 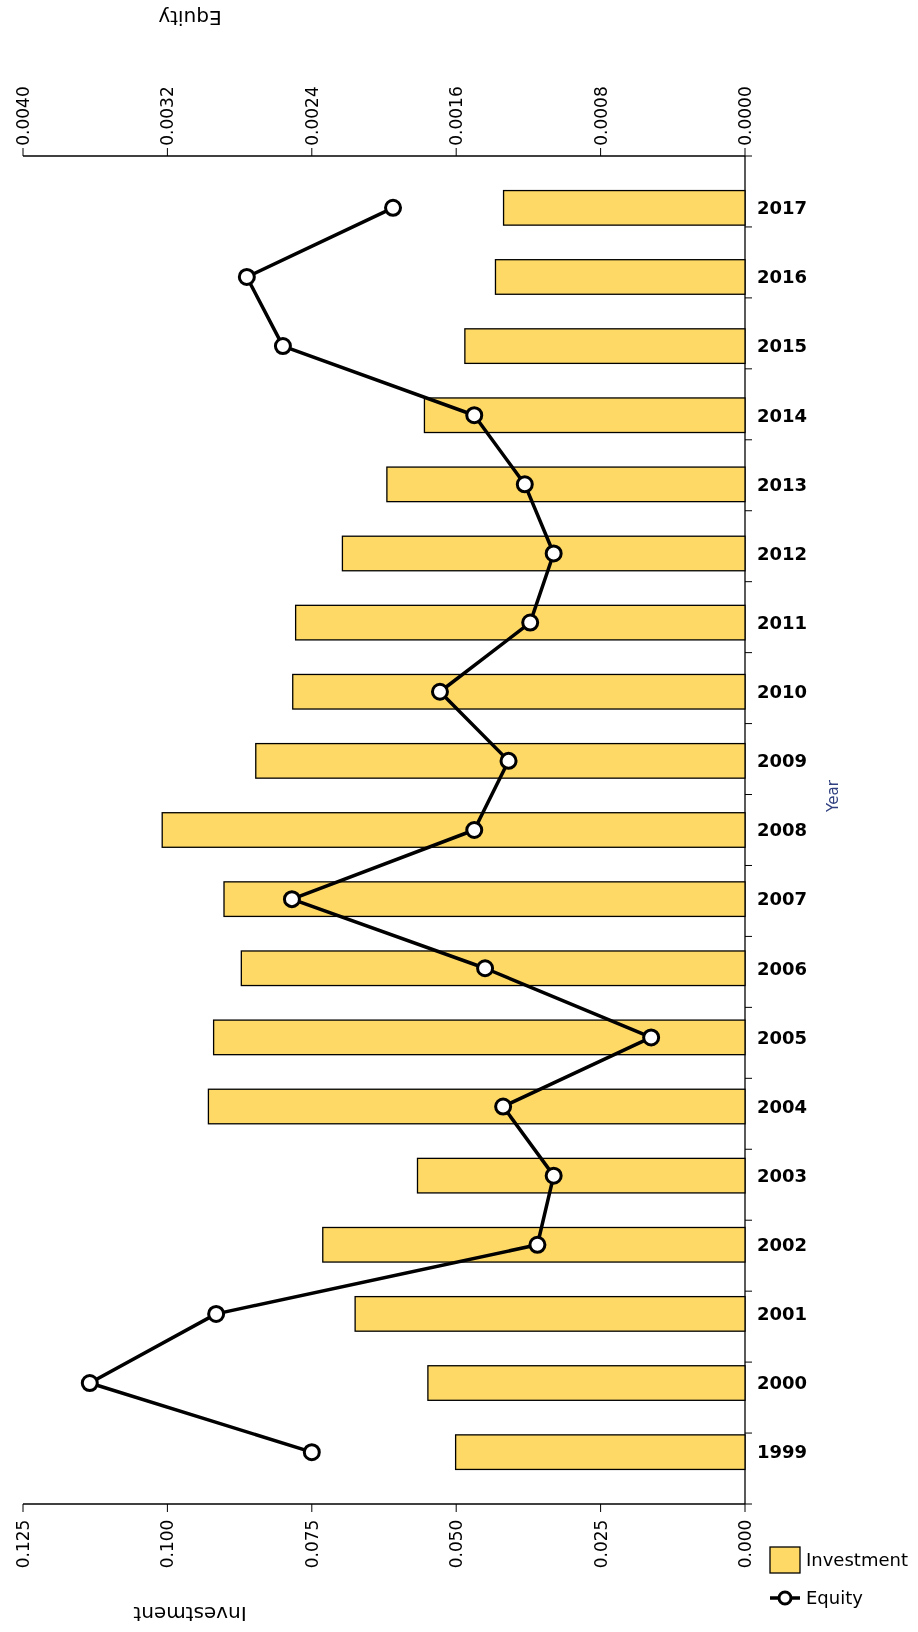 What do you see at coordinates (833, 796) in the screenshot?
I see `y-axis-title: Year` at bounding box center [833, 796].